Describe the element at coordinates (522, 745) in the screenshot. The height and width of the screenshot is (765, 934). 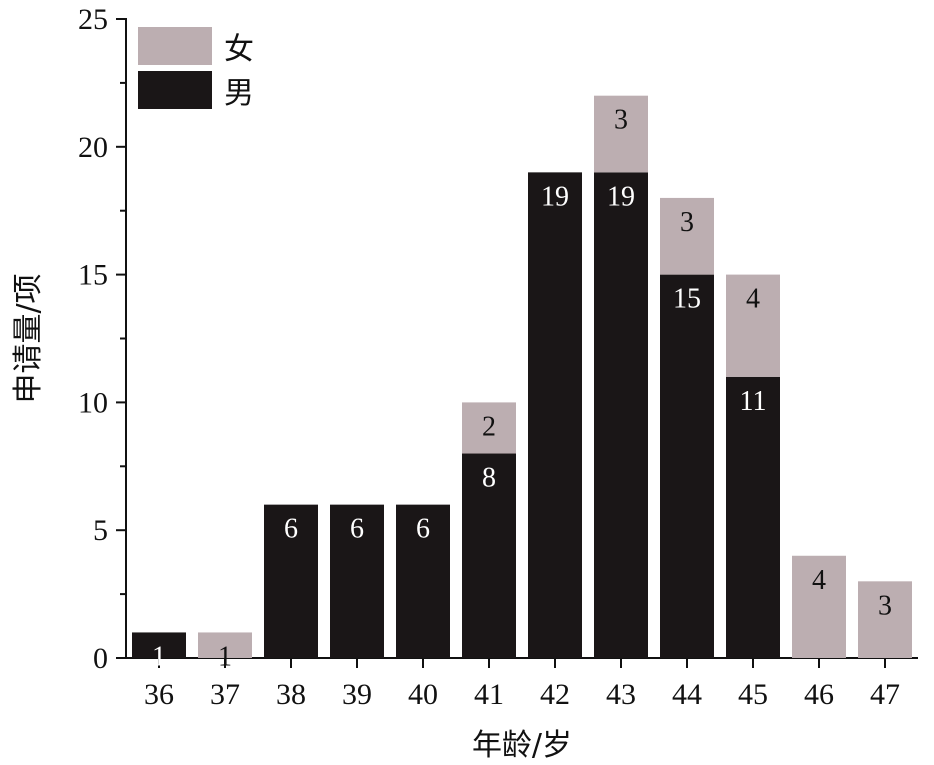
I see `x-axis-label: 年龄/岁` at that location.